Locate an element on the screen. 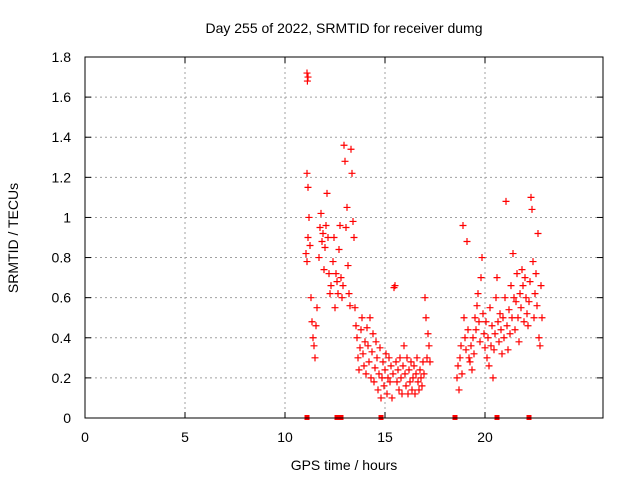 This screenshot has width=640, height=480. y-tick-label: 1 is located at coordinates (67, 217).